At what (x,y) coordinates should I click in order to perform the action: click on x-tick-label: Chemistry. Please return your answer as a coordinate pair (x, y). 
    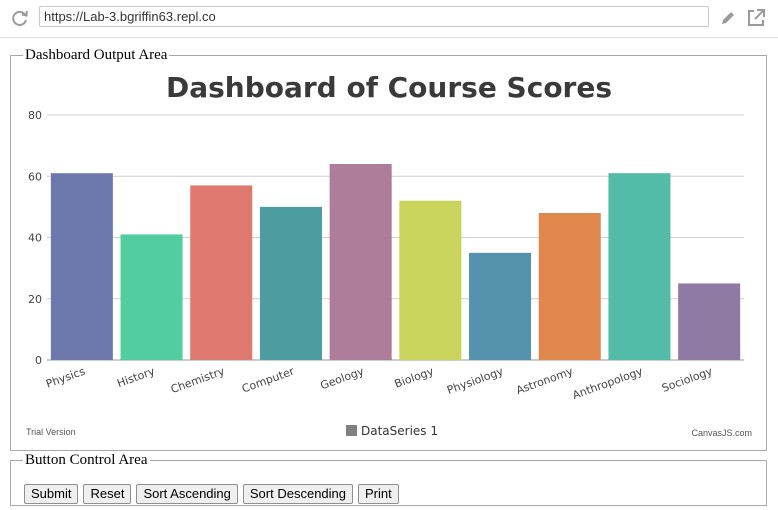
    Looking at the image, I should click on (198, 380).